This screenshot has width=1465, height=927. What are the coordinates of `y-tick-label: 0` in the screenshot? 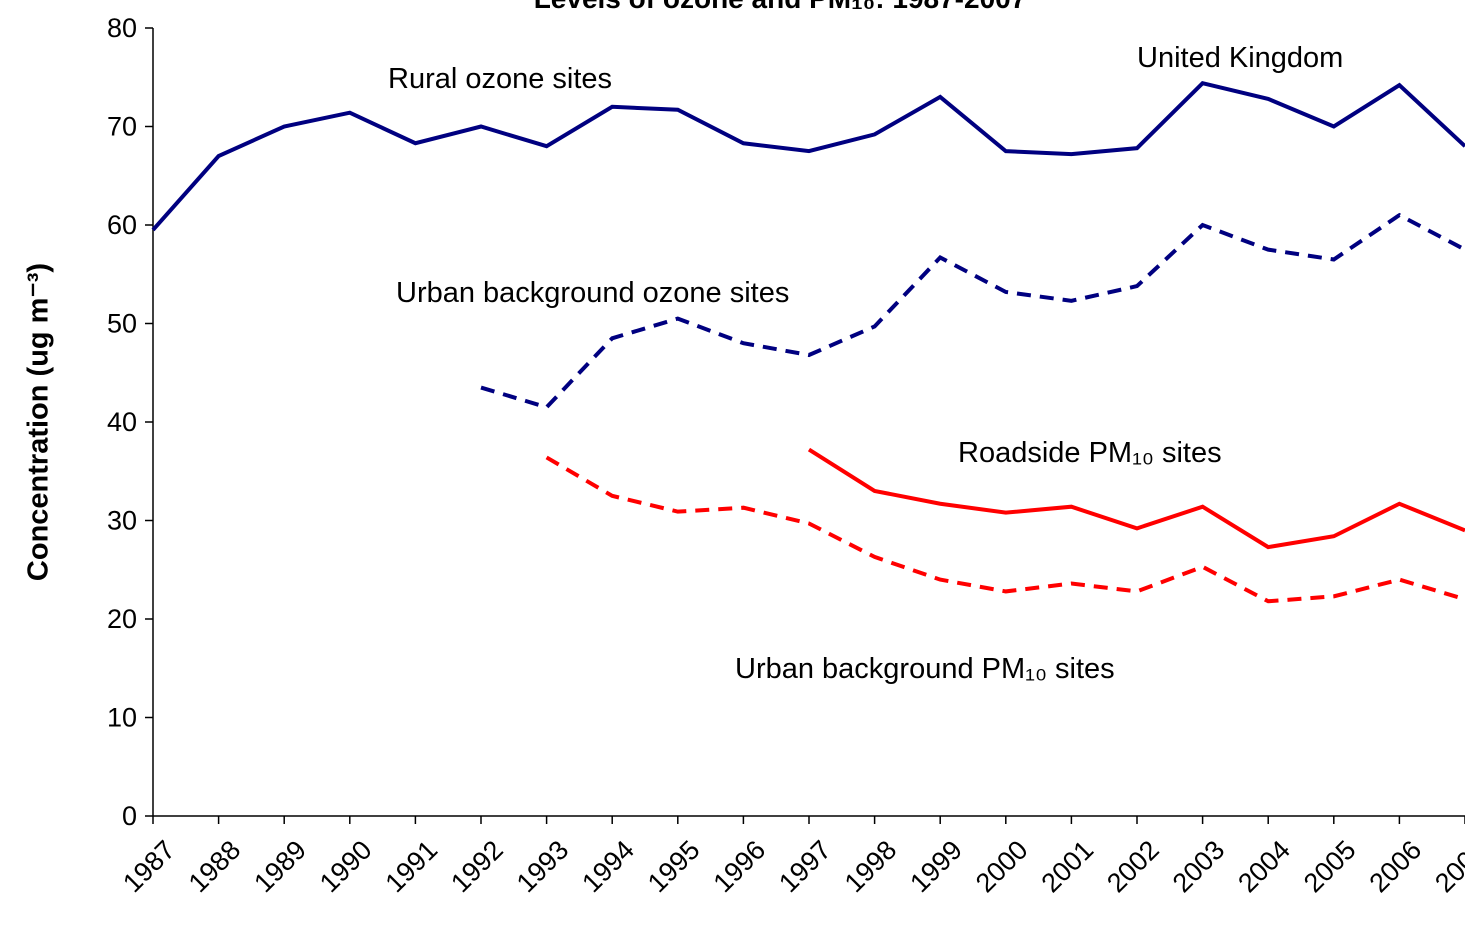 It's located at (129, 816).